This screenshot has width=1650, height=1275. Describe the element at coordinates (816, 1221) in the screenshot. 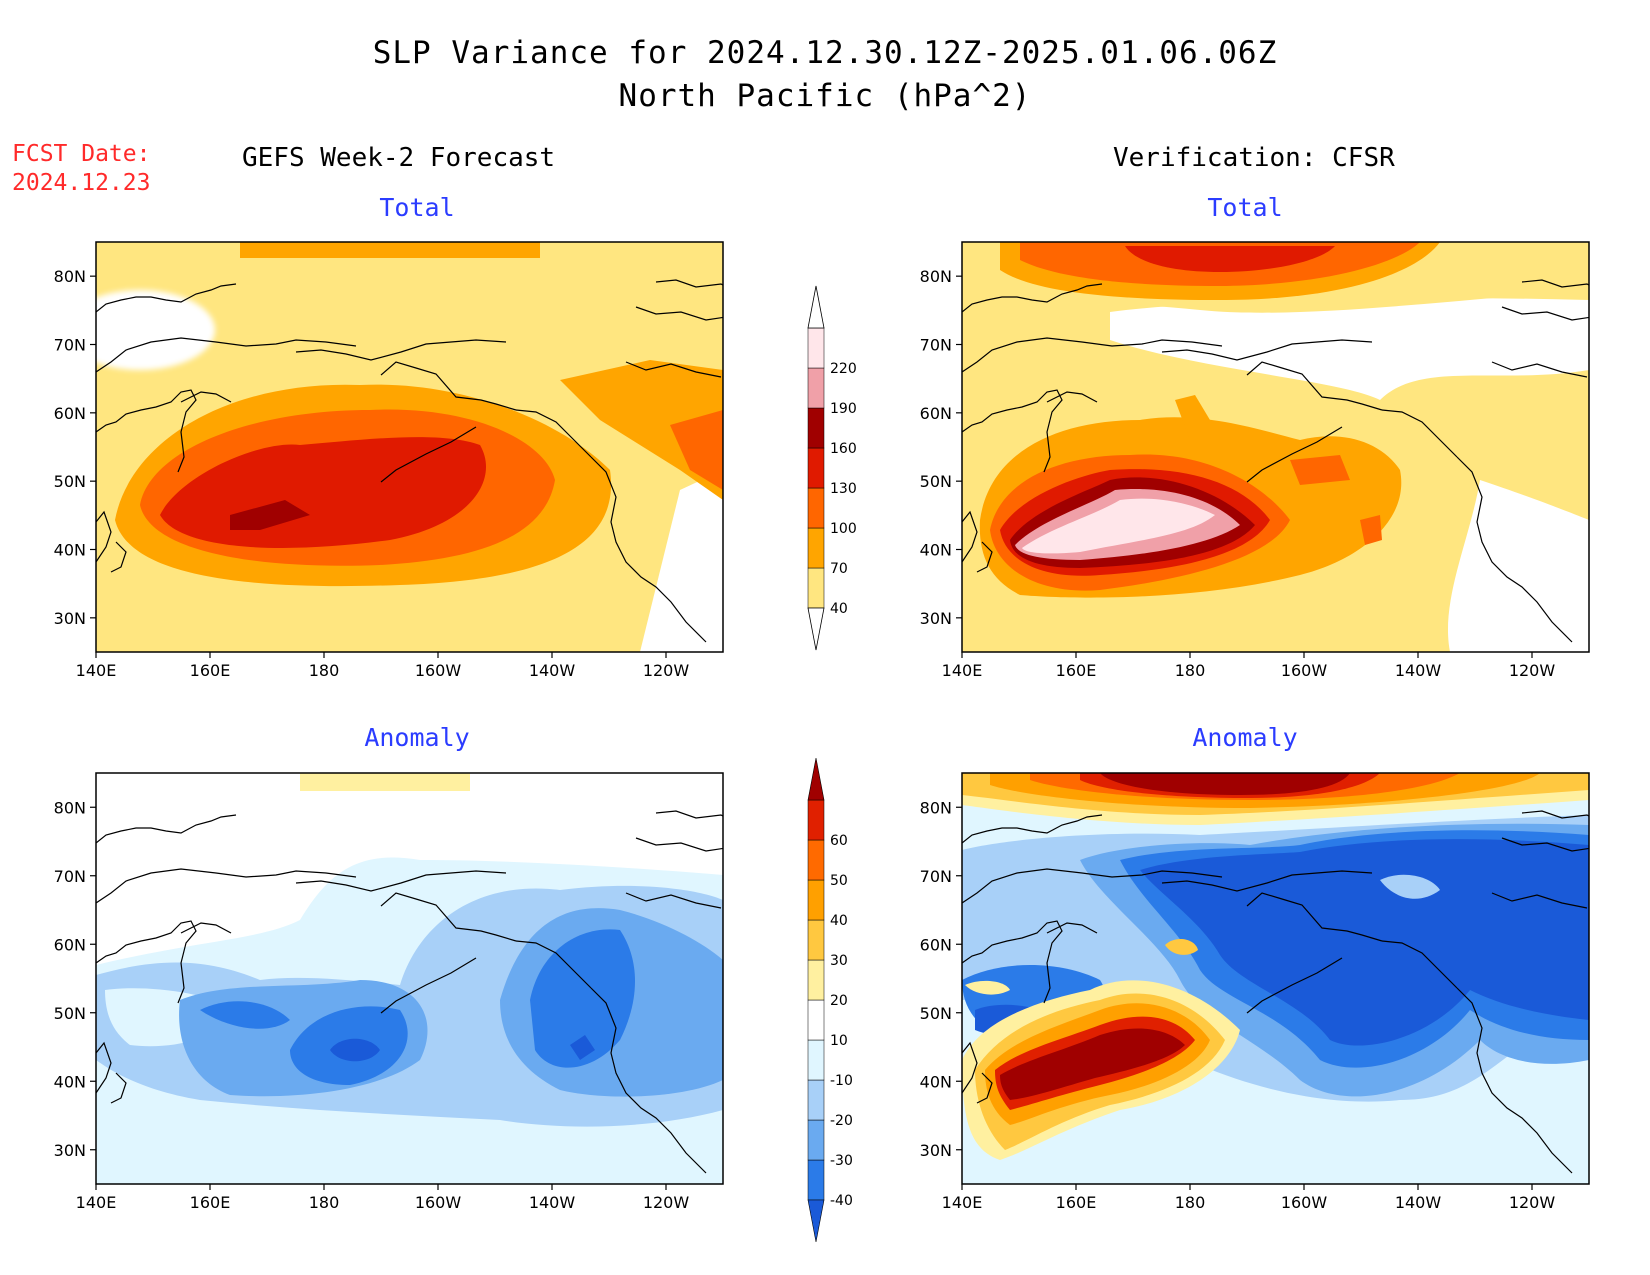

I see `colorbar-anomaly-bottom-arrow` at that location.